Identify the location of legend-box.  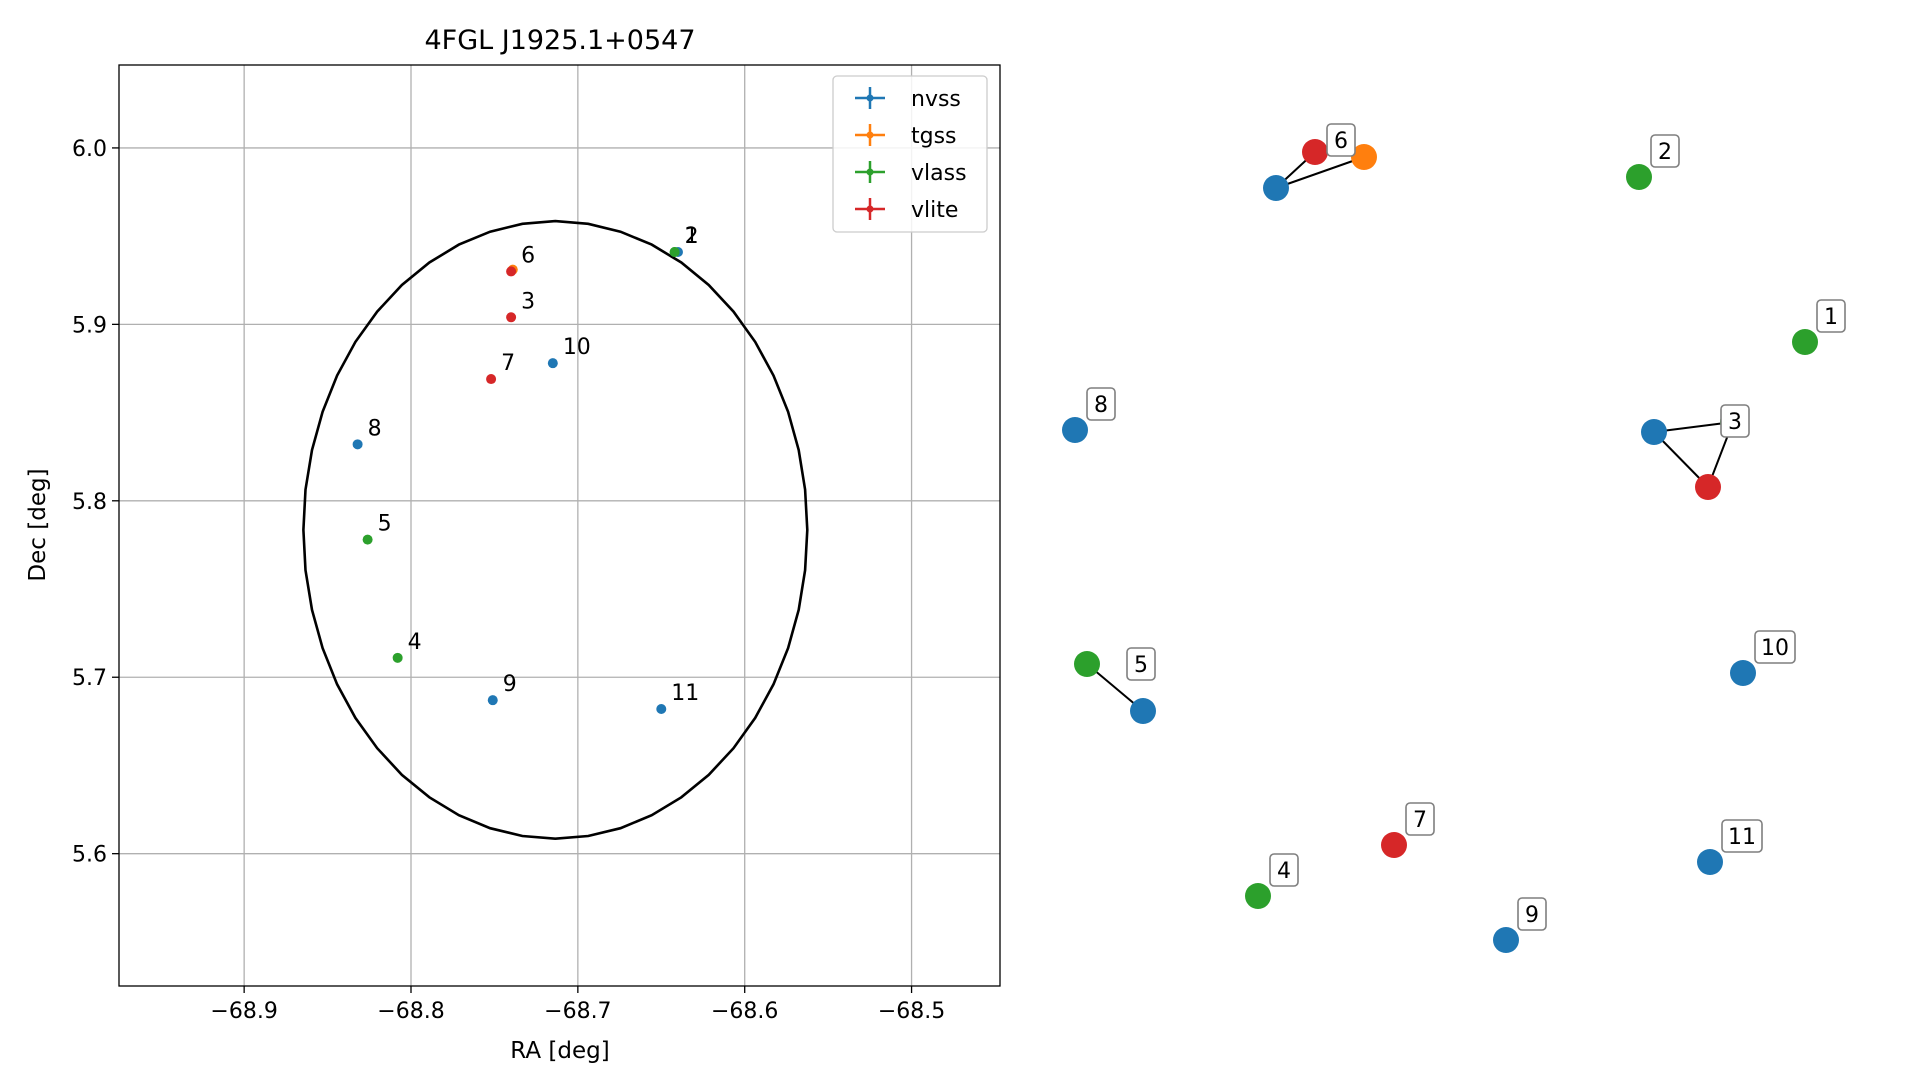
(910, 154).